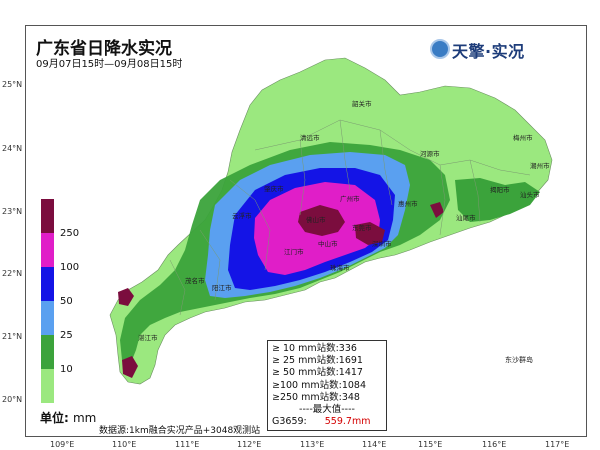 This screenshot has width=600, height=450. Describe the element at coordinates (70, 233) in the screenshot. I see `legend-label-250: 250` at that location.